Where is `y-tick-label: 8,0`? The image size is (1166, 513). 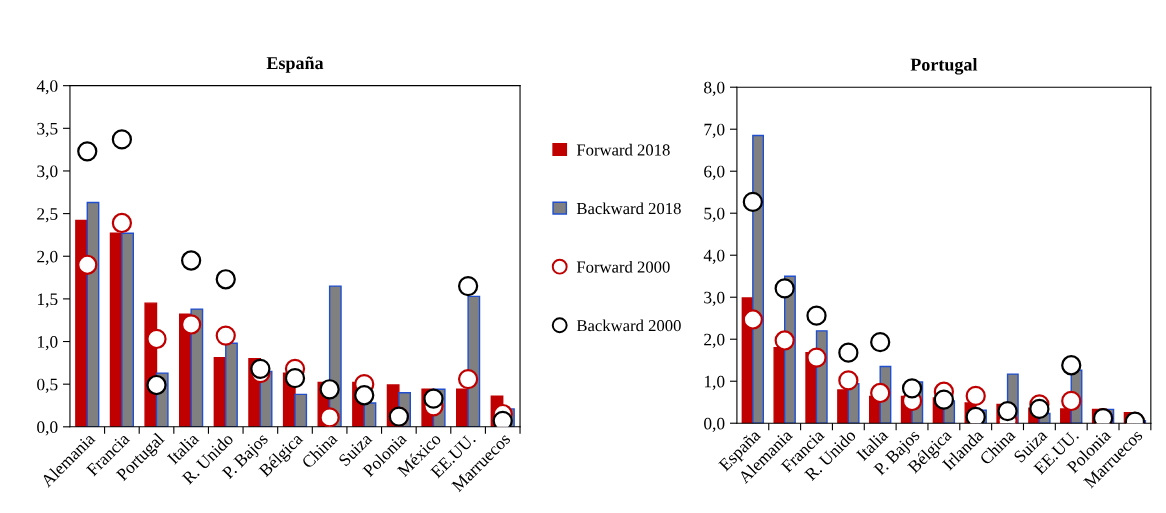
y-tick-label: 8,0 is located at coordinates (714, 88).